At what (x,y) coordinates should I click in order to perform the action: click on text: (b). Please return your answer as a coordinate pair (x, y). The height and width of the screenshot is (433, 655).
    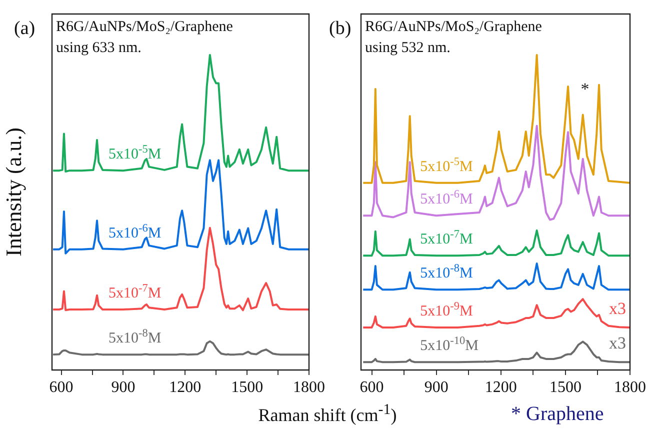
    Looking at the image, I should click on (340, 29).